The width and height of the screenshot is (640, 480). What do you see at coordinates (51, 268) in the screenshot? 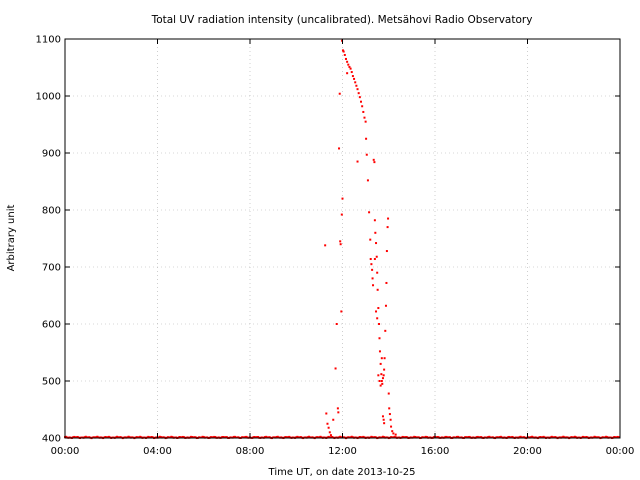
I see `y-tick-label: 700` at bounding box center [51, 268].